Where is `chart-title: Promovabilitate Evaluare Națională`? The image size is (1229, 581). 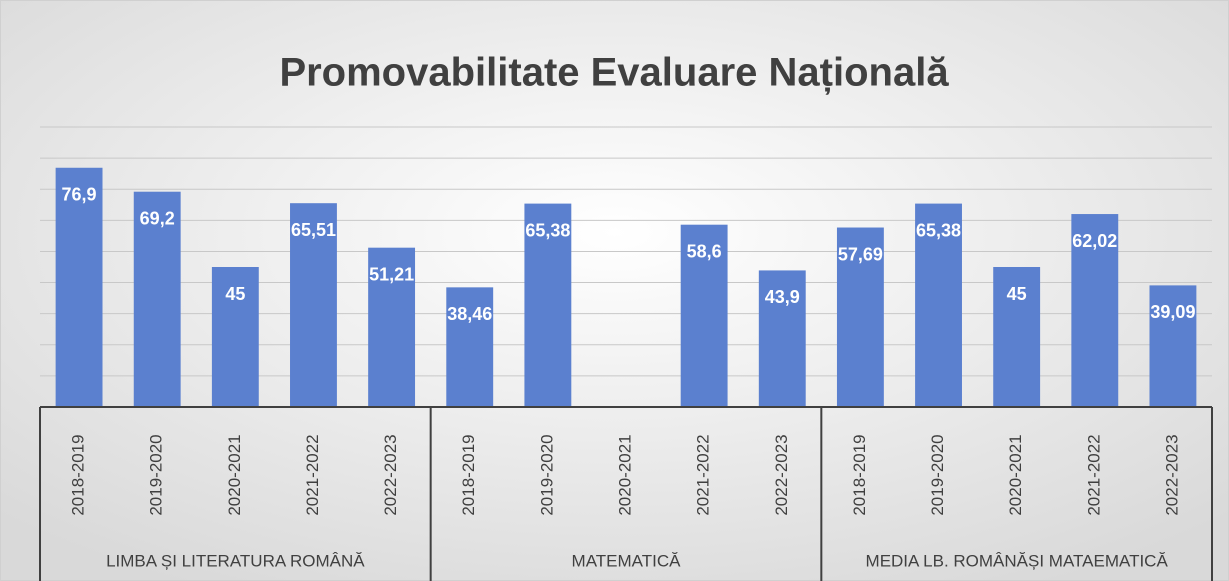
chart-title: Promovabilitate Evaluare Națională is located at coordinates (614, 73).